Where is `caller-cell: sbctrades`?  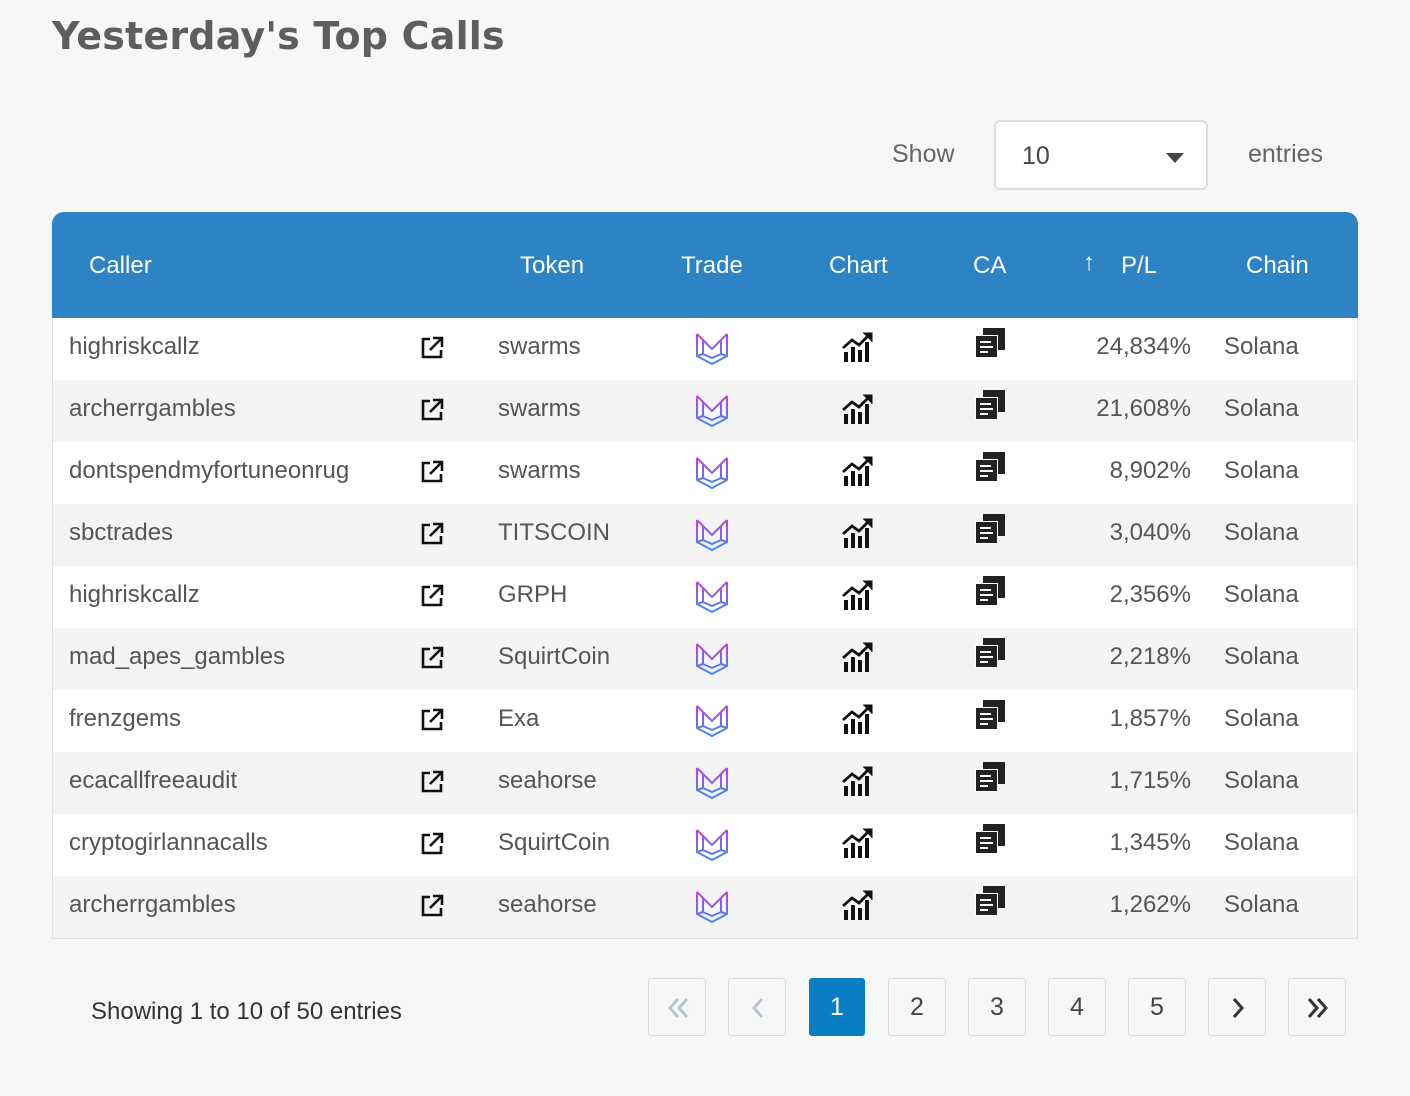 caller-cell: sbctrades is located at coordinates (121, 532).